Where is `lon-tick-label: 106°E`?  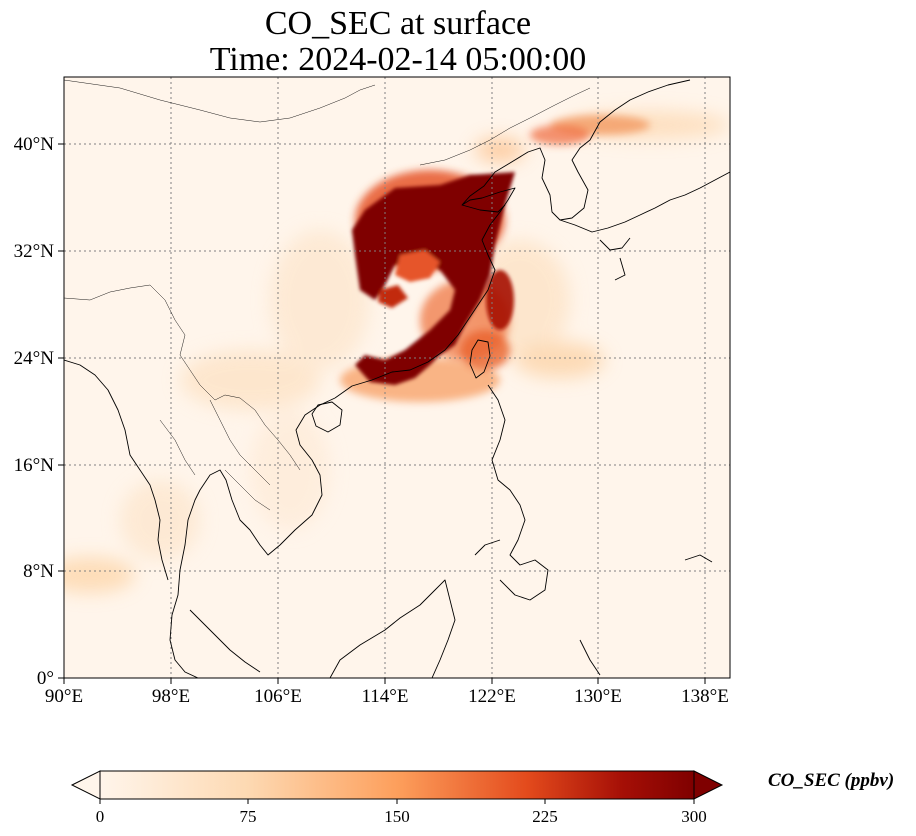
lon-tick-label: 106°E is located at coordinates (278, 696).